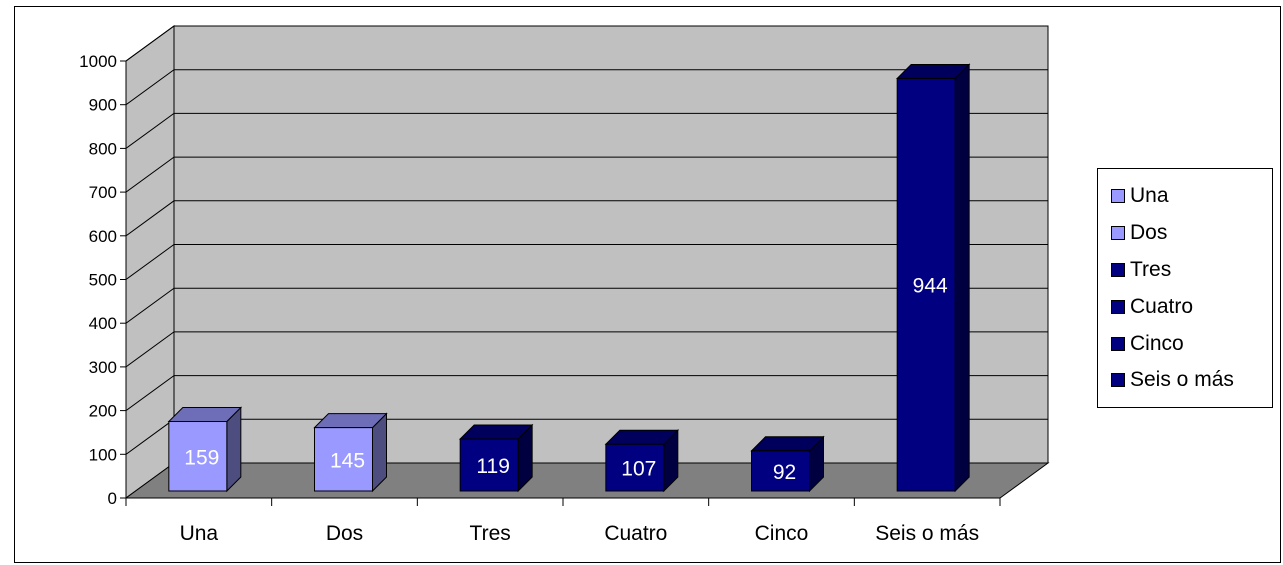 The width and height of the screenshot is (1283, 565). I want to click on x-tick-label: Una, so click(199, 533).